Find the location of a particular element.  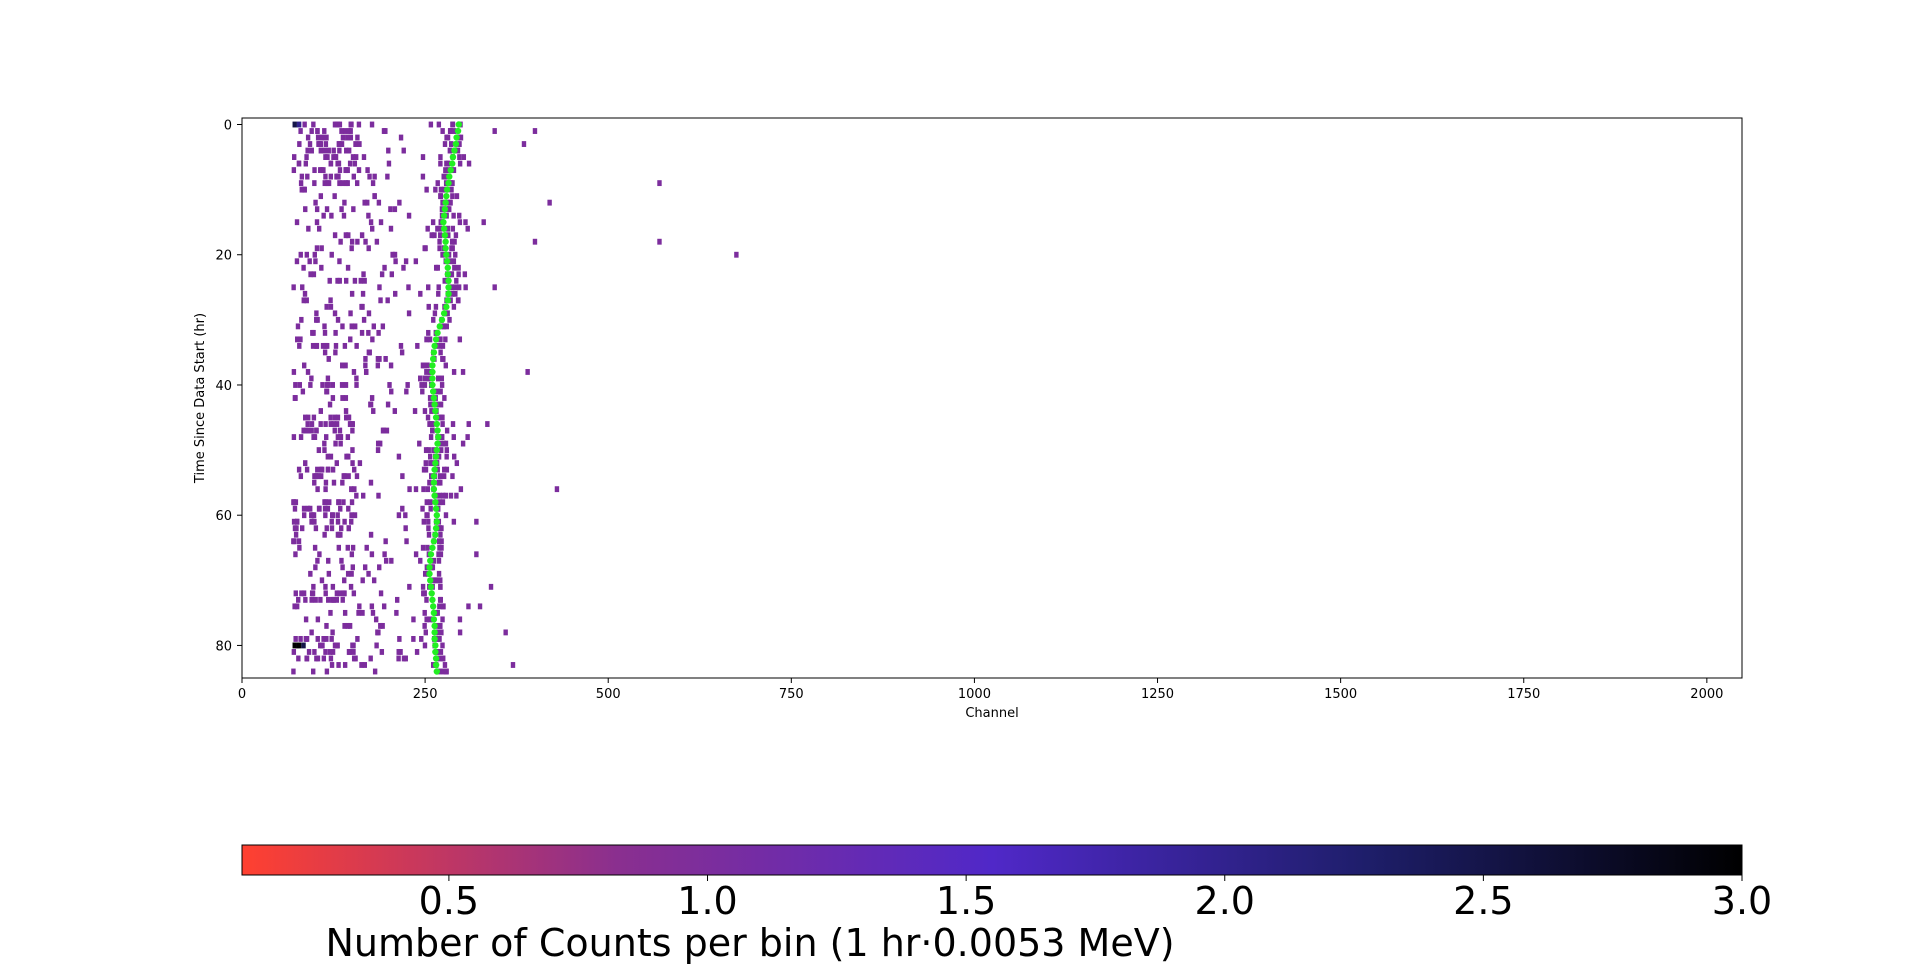

colorbar-tick-label: 2.5 is located at coordinates (1483, 901).